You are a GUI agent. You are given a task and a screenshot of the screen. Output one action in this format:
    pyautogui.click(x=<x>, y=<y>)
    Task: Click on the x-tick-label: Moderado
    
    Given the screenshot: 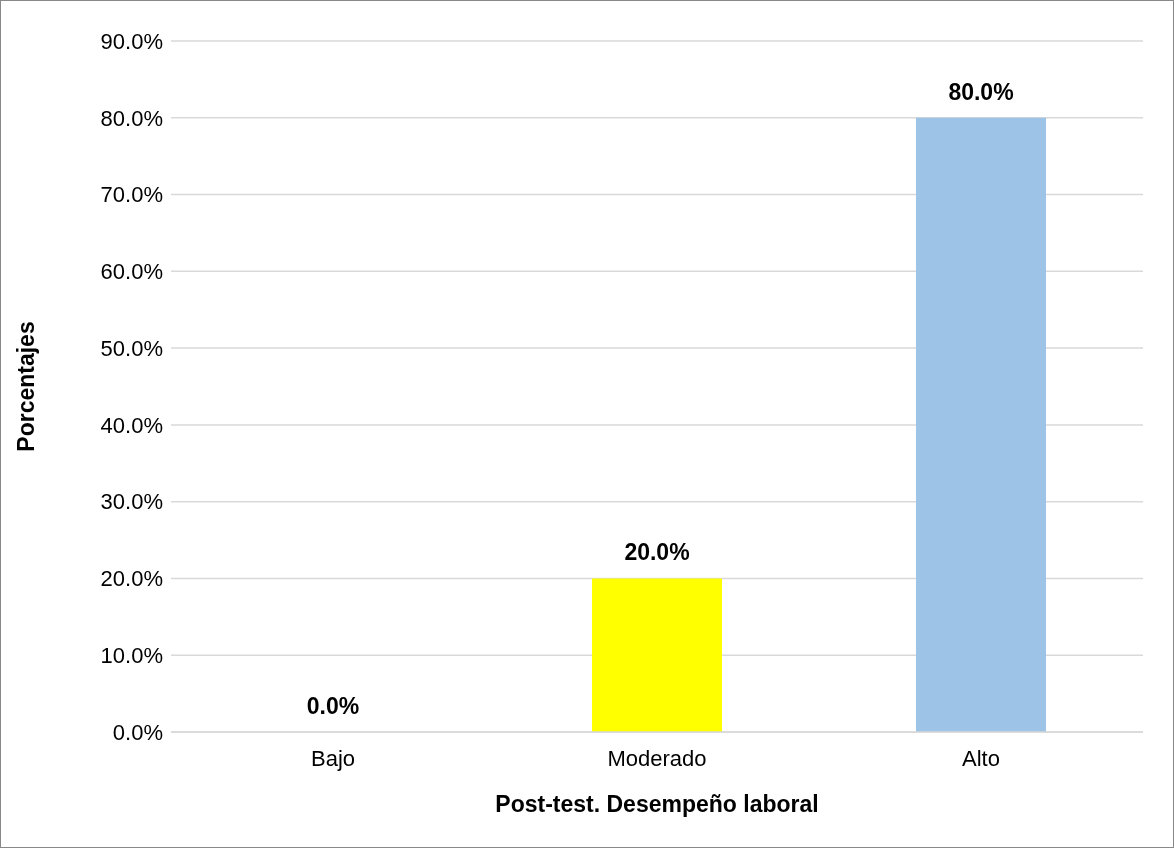 What is the action you would take?
    pyautogui.click(x=657, y=758)
    